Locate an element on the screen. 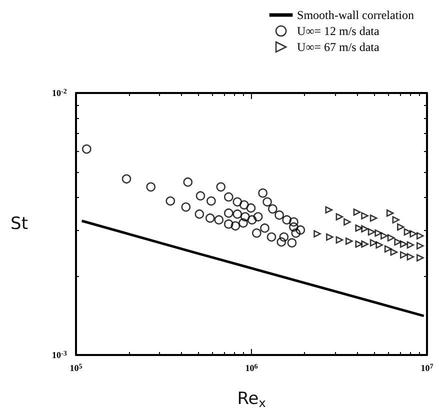 This screenshot has width=439, height=415. legend-label: U∞= 12 m/s data is located at coordinates (338, 31).